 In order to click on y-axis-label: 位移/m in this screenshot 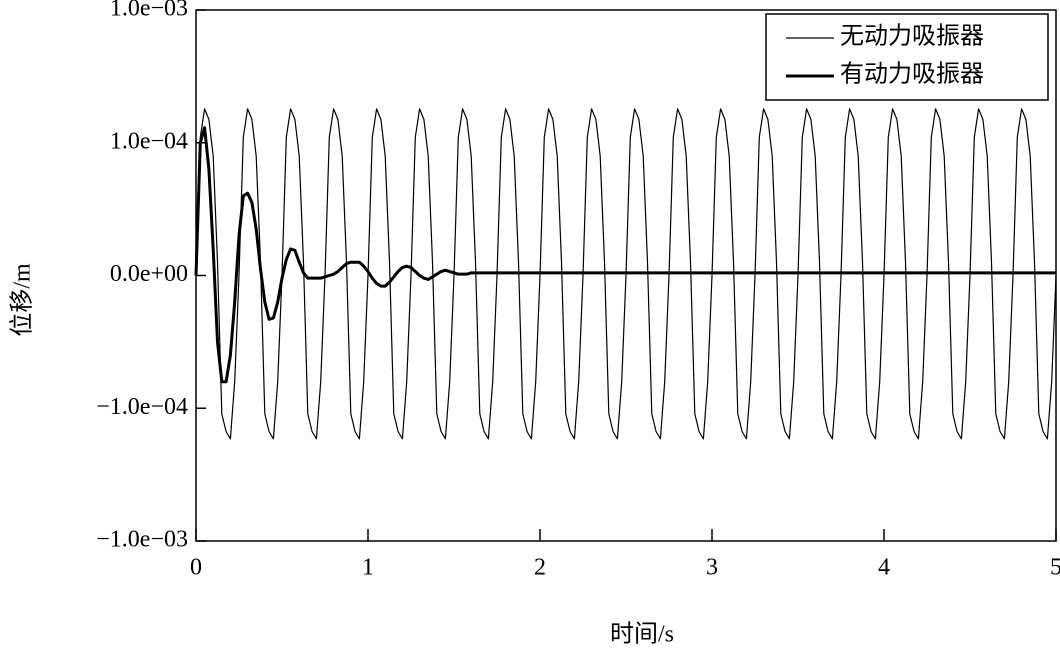, I will do `click(22, 300)`.